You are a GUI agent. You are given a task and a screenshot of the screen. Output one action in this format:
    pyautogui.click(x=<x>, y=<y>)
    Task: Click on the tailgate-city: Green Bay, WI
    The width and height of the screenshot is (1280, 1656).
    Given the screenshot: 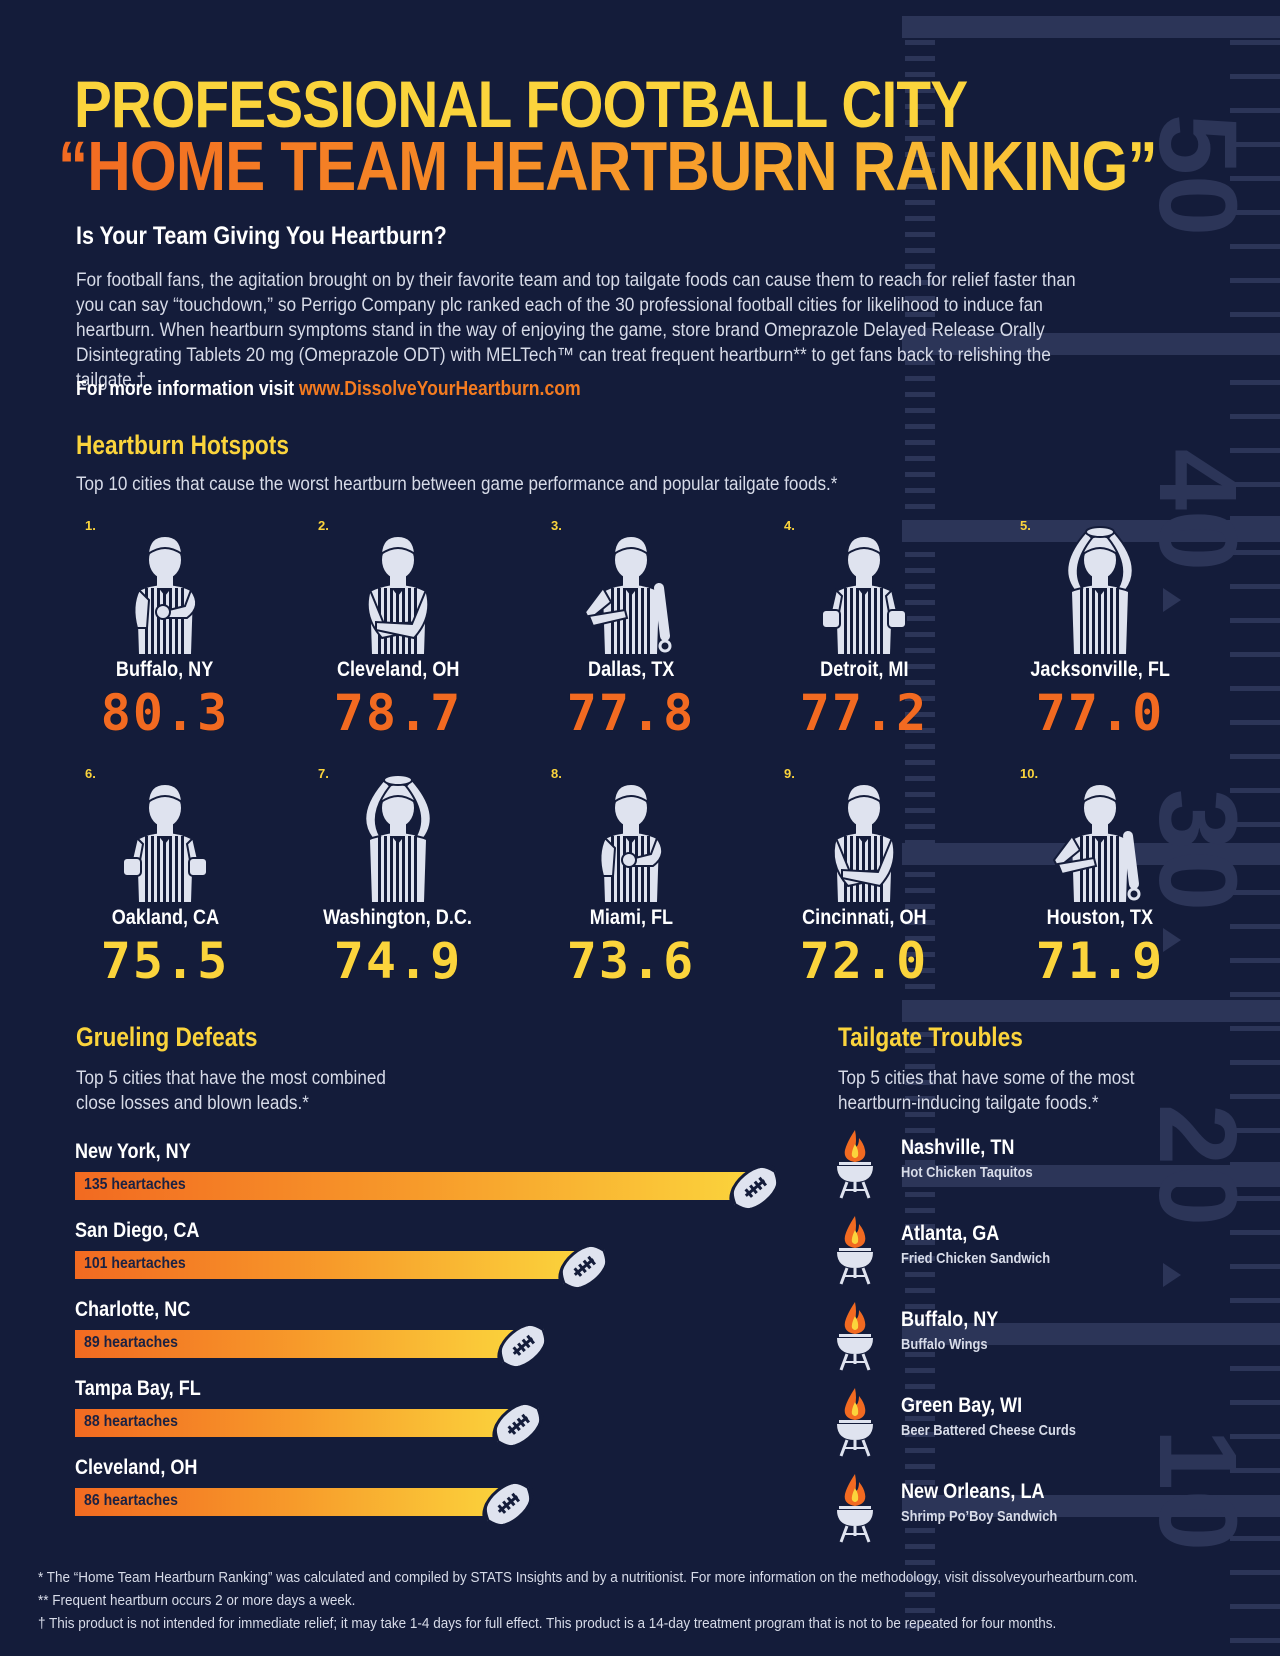 What is the action you would take?
    pyautogui.click(x=962, y=1405)
    